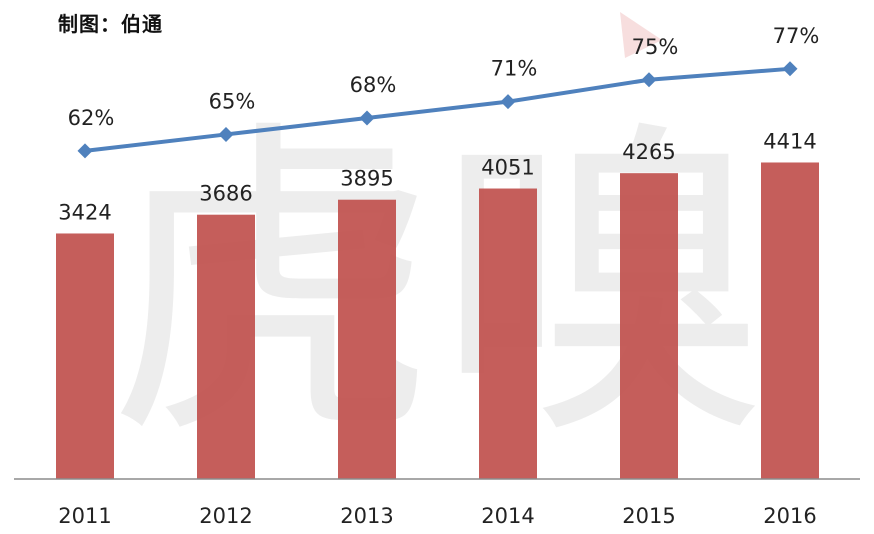  Describe the element at coordinates (790, 69) in the screenshot. I see `line-point-2016` at that location.